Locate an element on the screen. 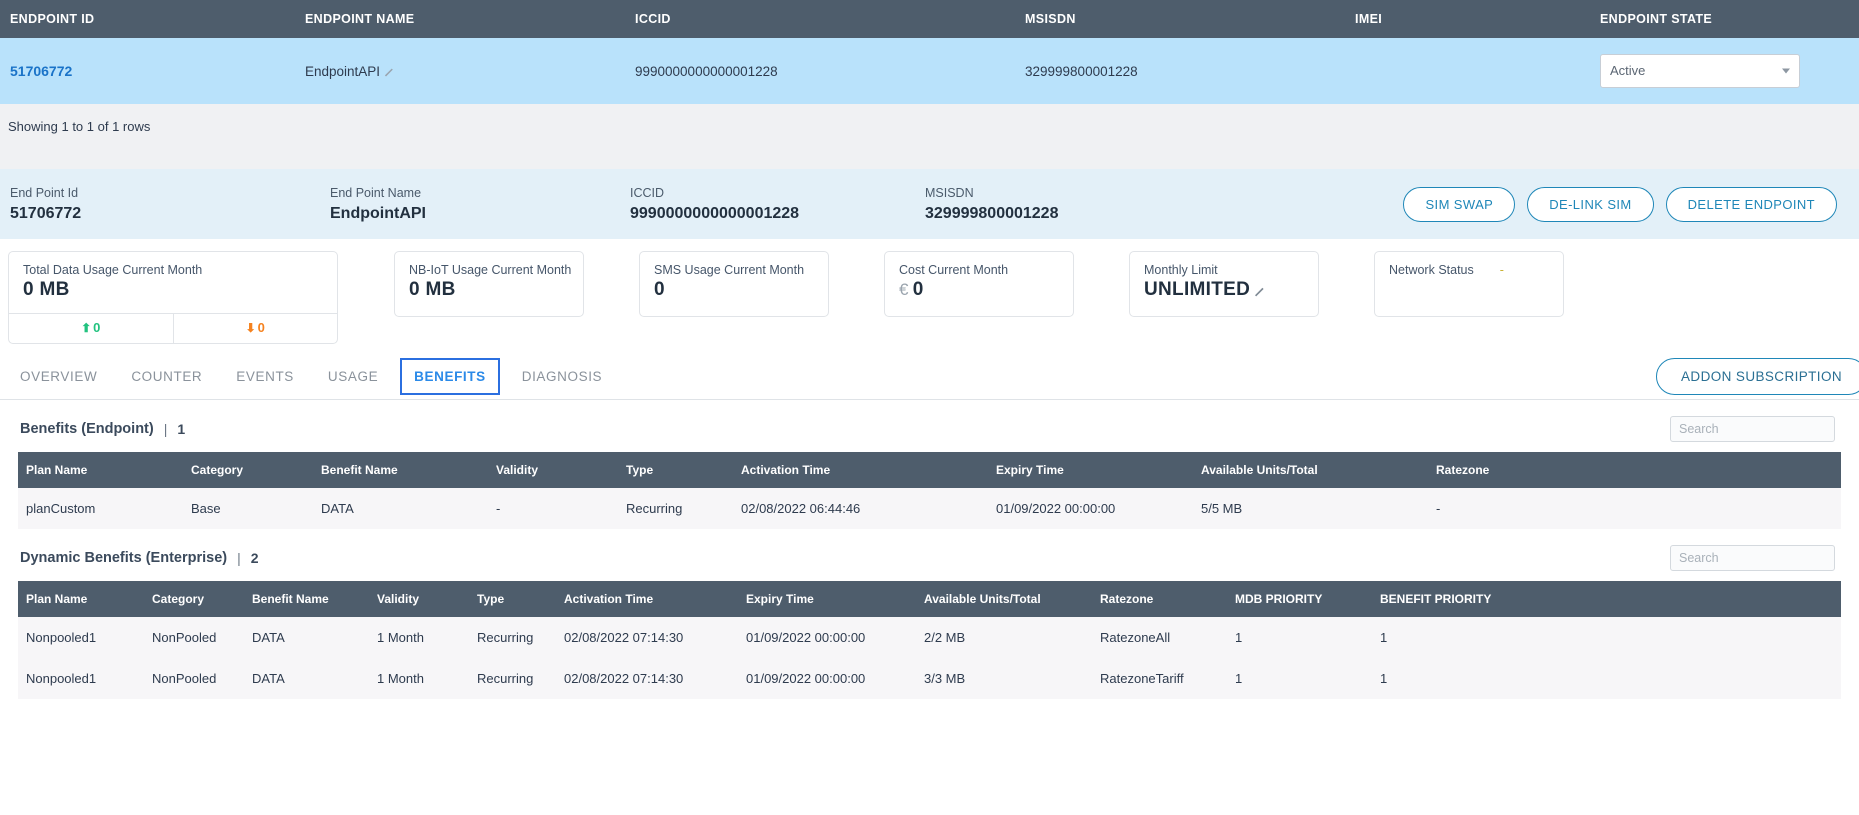 Image resolution: width=1859 pixels, height=815 pixels. info-label-endpoint-name: End Point Name is located at coordinates (376, 192).